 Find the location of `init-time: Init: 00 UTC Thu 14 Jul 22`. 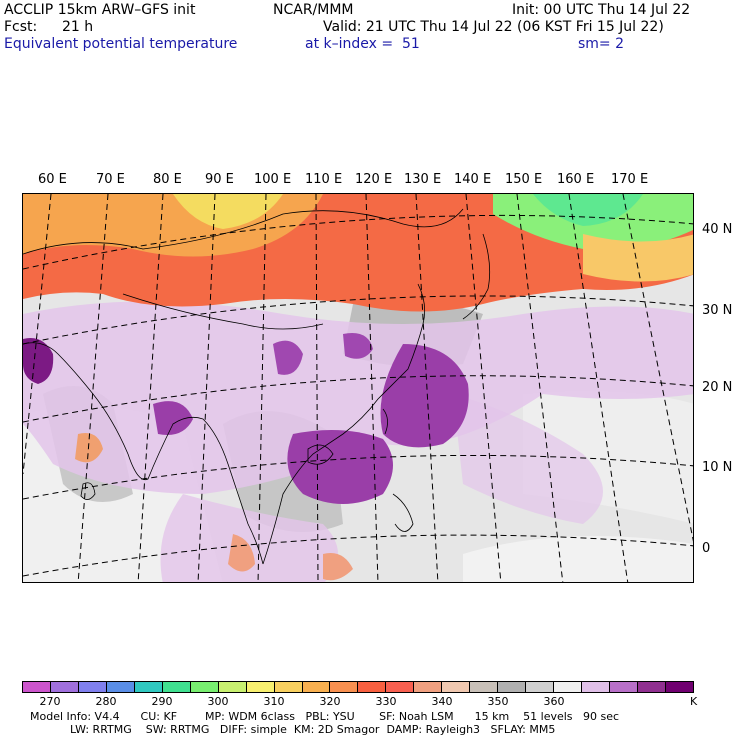

init-time: Init: 00 UTC Thu 14 Jul 22 is located at coordinates (601, 10).